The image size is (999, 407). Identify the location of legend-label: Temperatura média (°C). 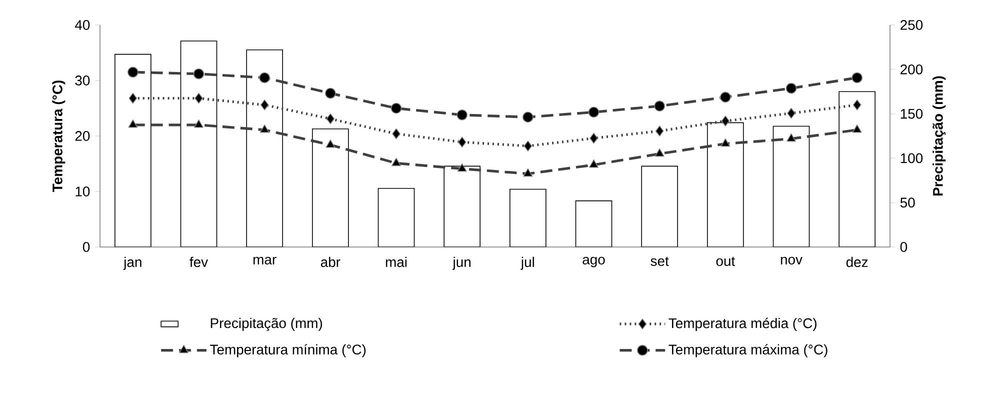
(742, 324).